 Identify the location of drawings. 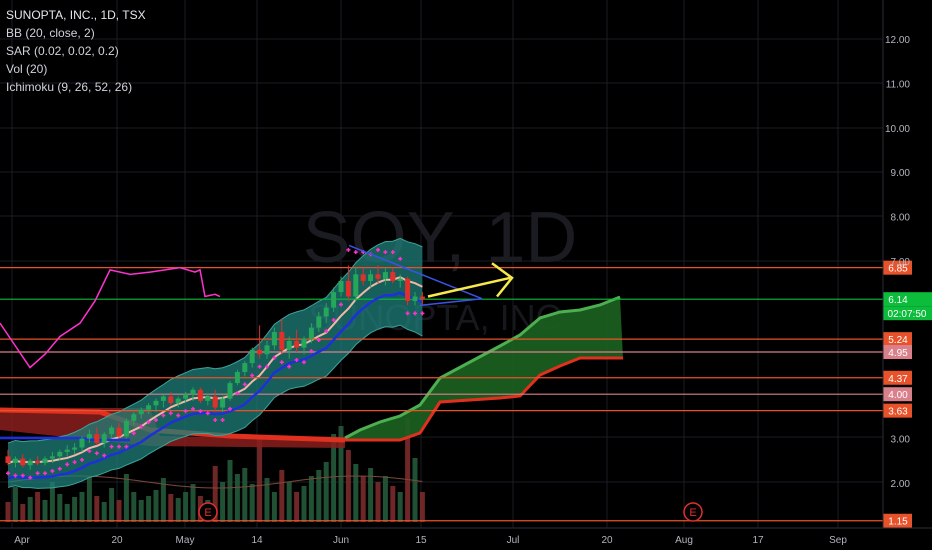
(431, 275).